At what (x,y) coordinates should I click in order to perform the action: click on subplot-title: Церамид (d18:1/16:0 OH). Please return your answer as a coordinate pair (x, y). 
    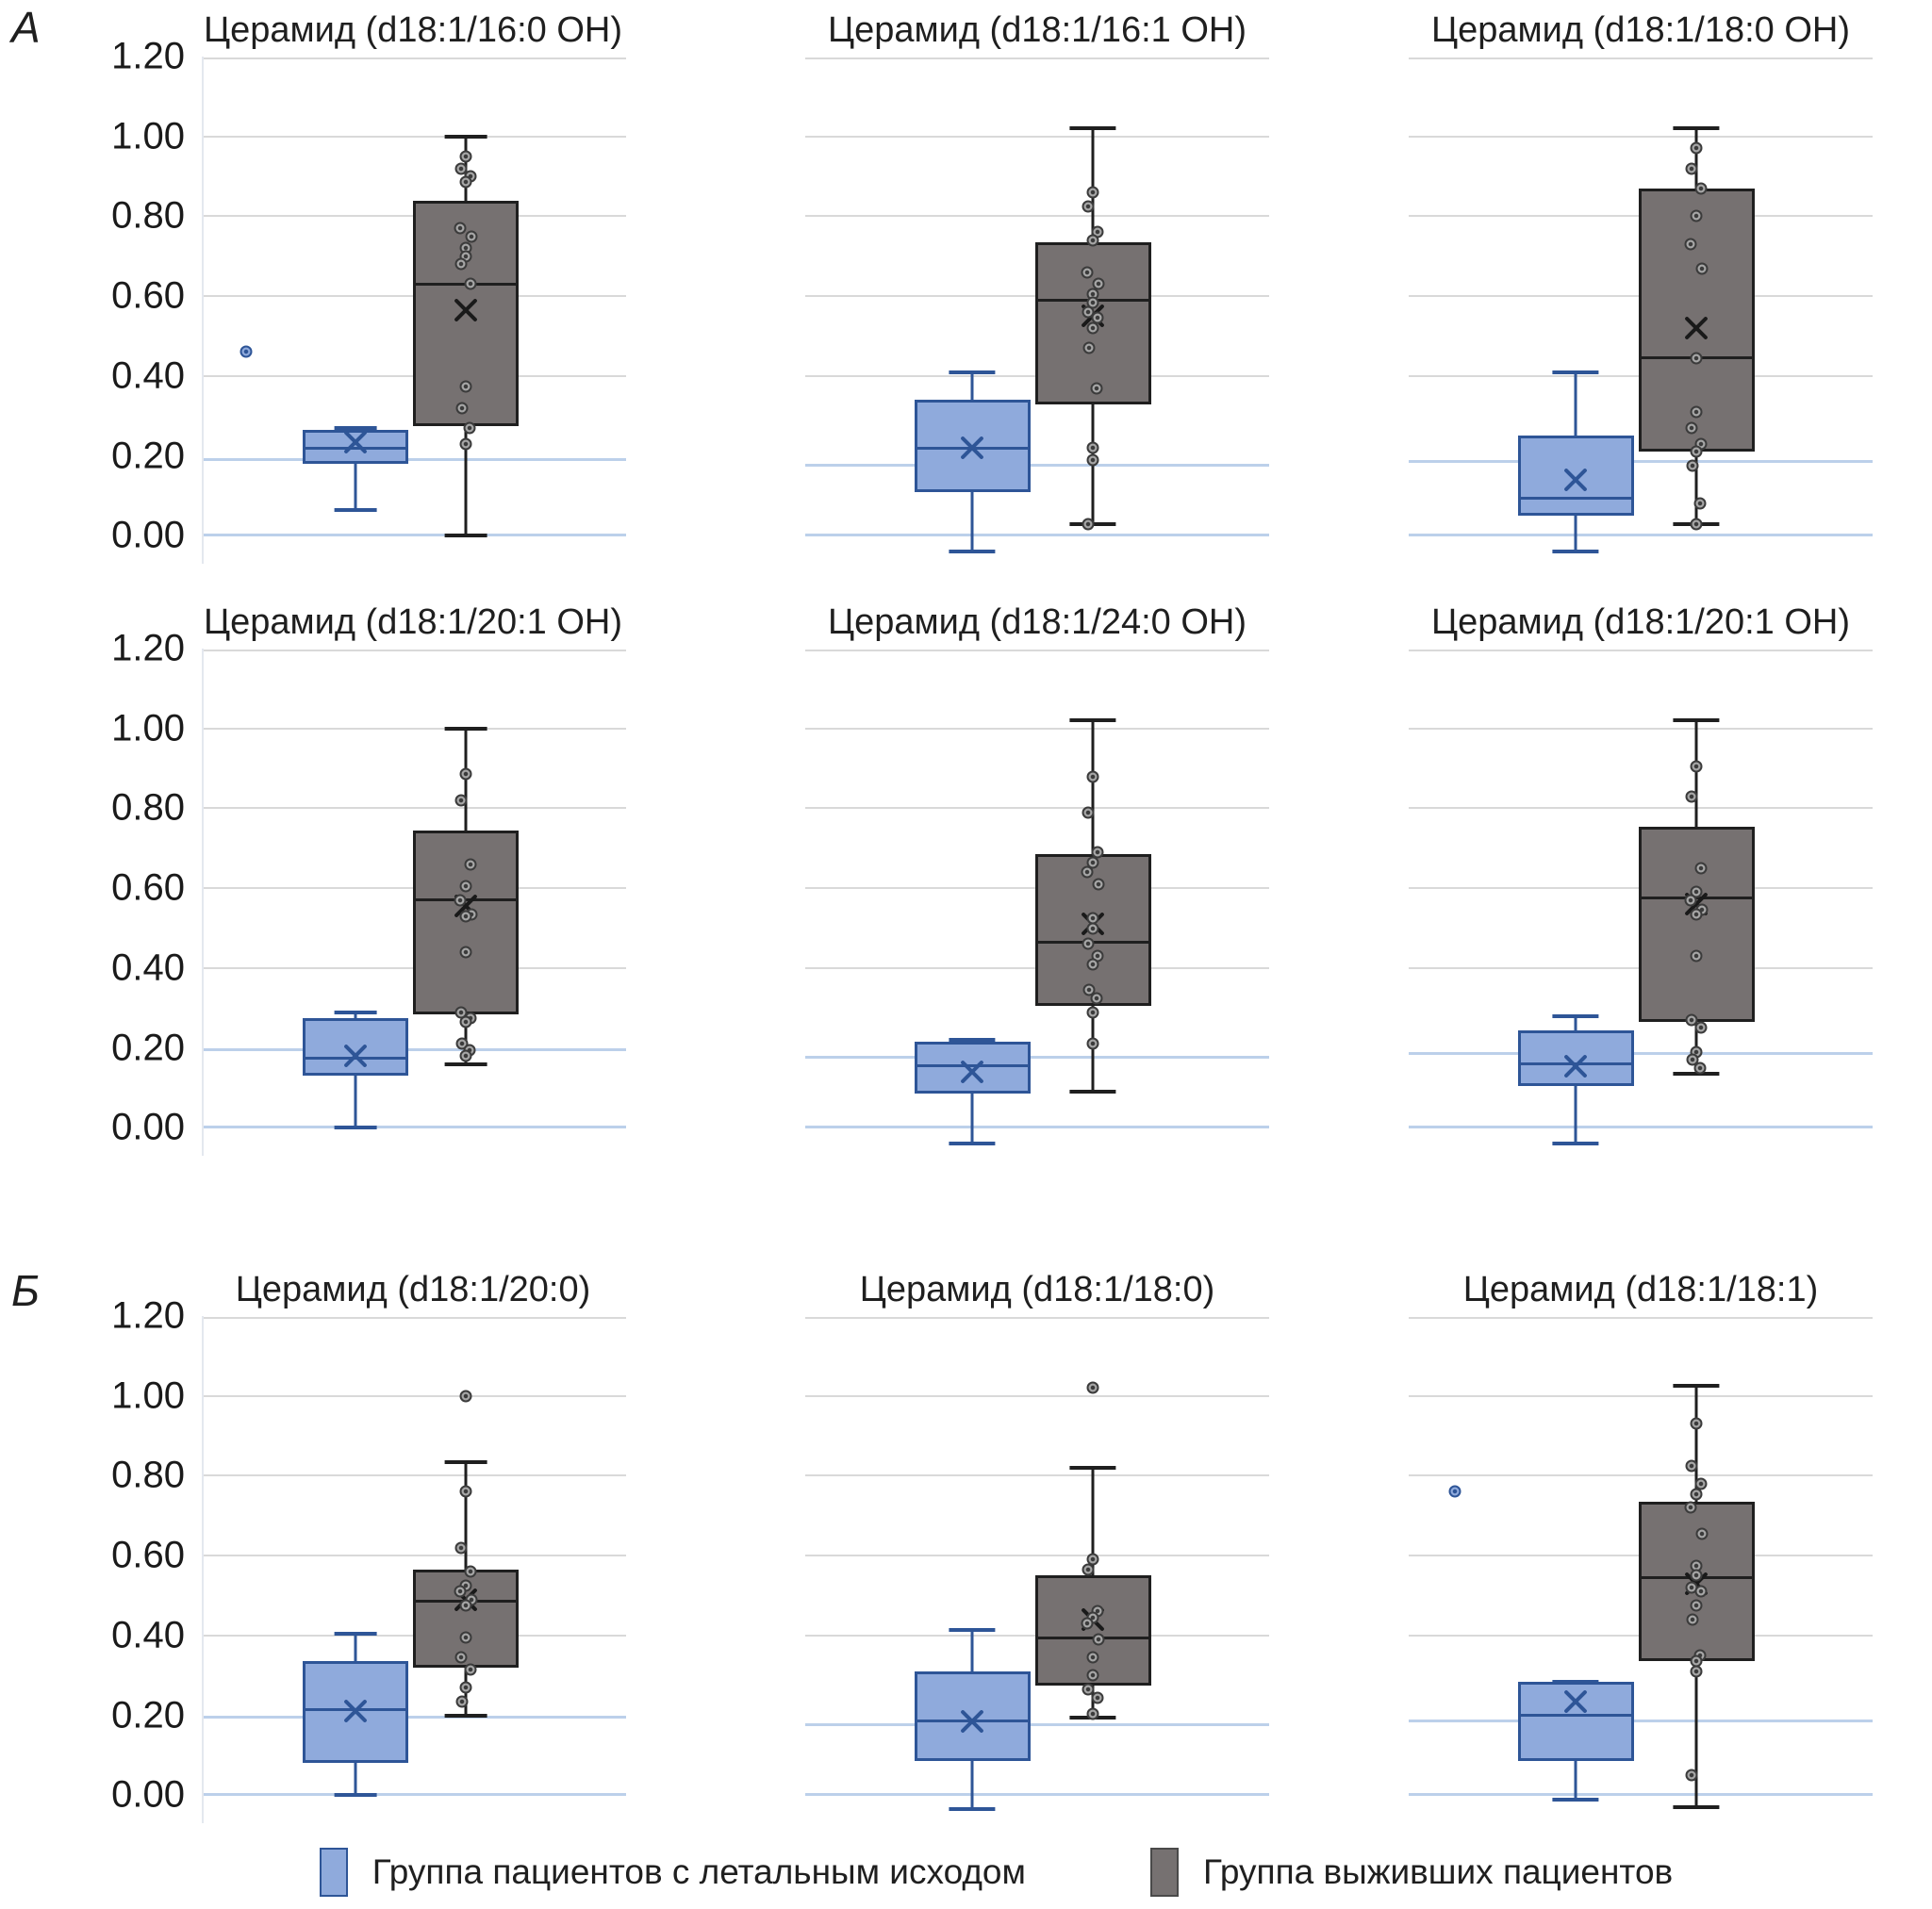
    Looking at the image, I should click on (413, 30).